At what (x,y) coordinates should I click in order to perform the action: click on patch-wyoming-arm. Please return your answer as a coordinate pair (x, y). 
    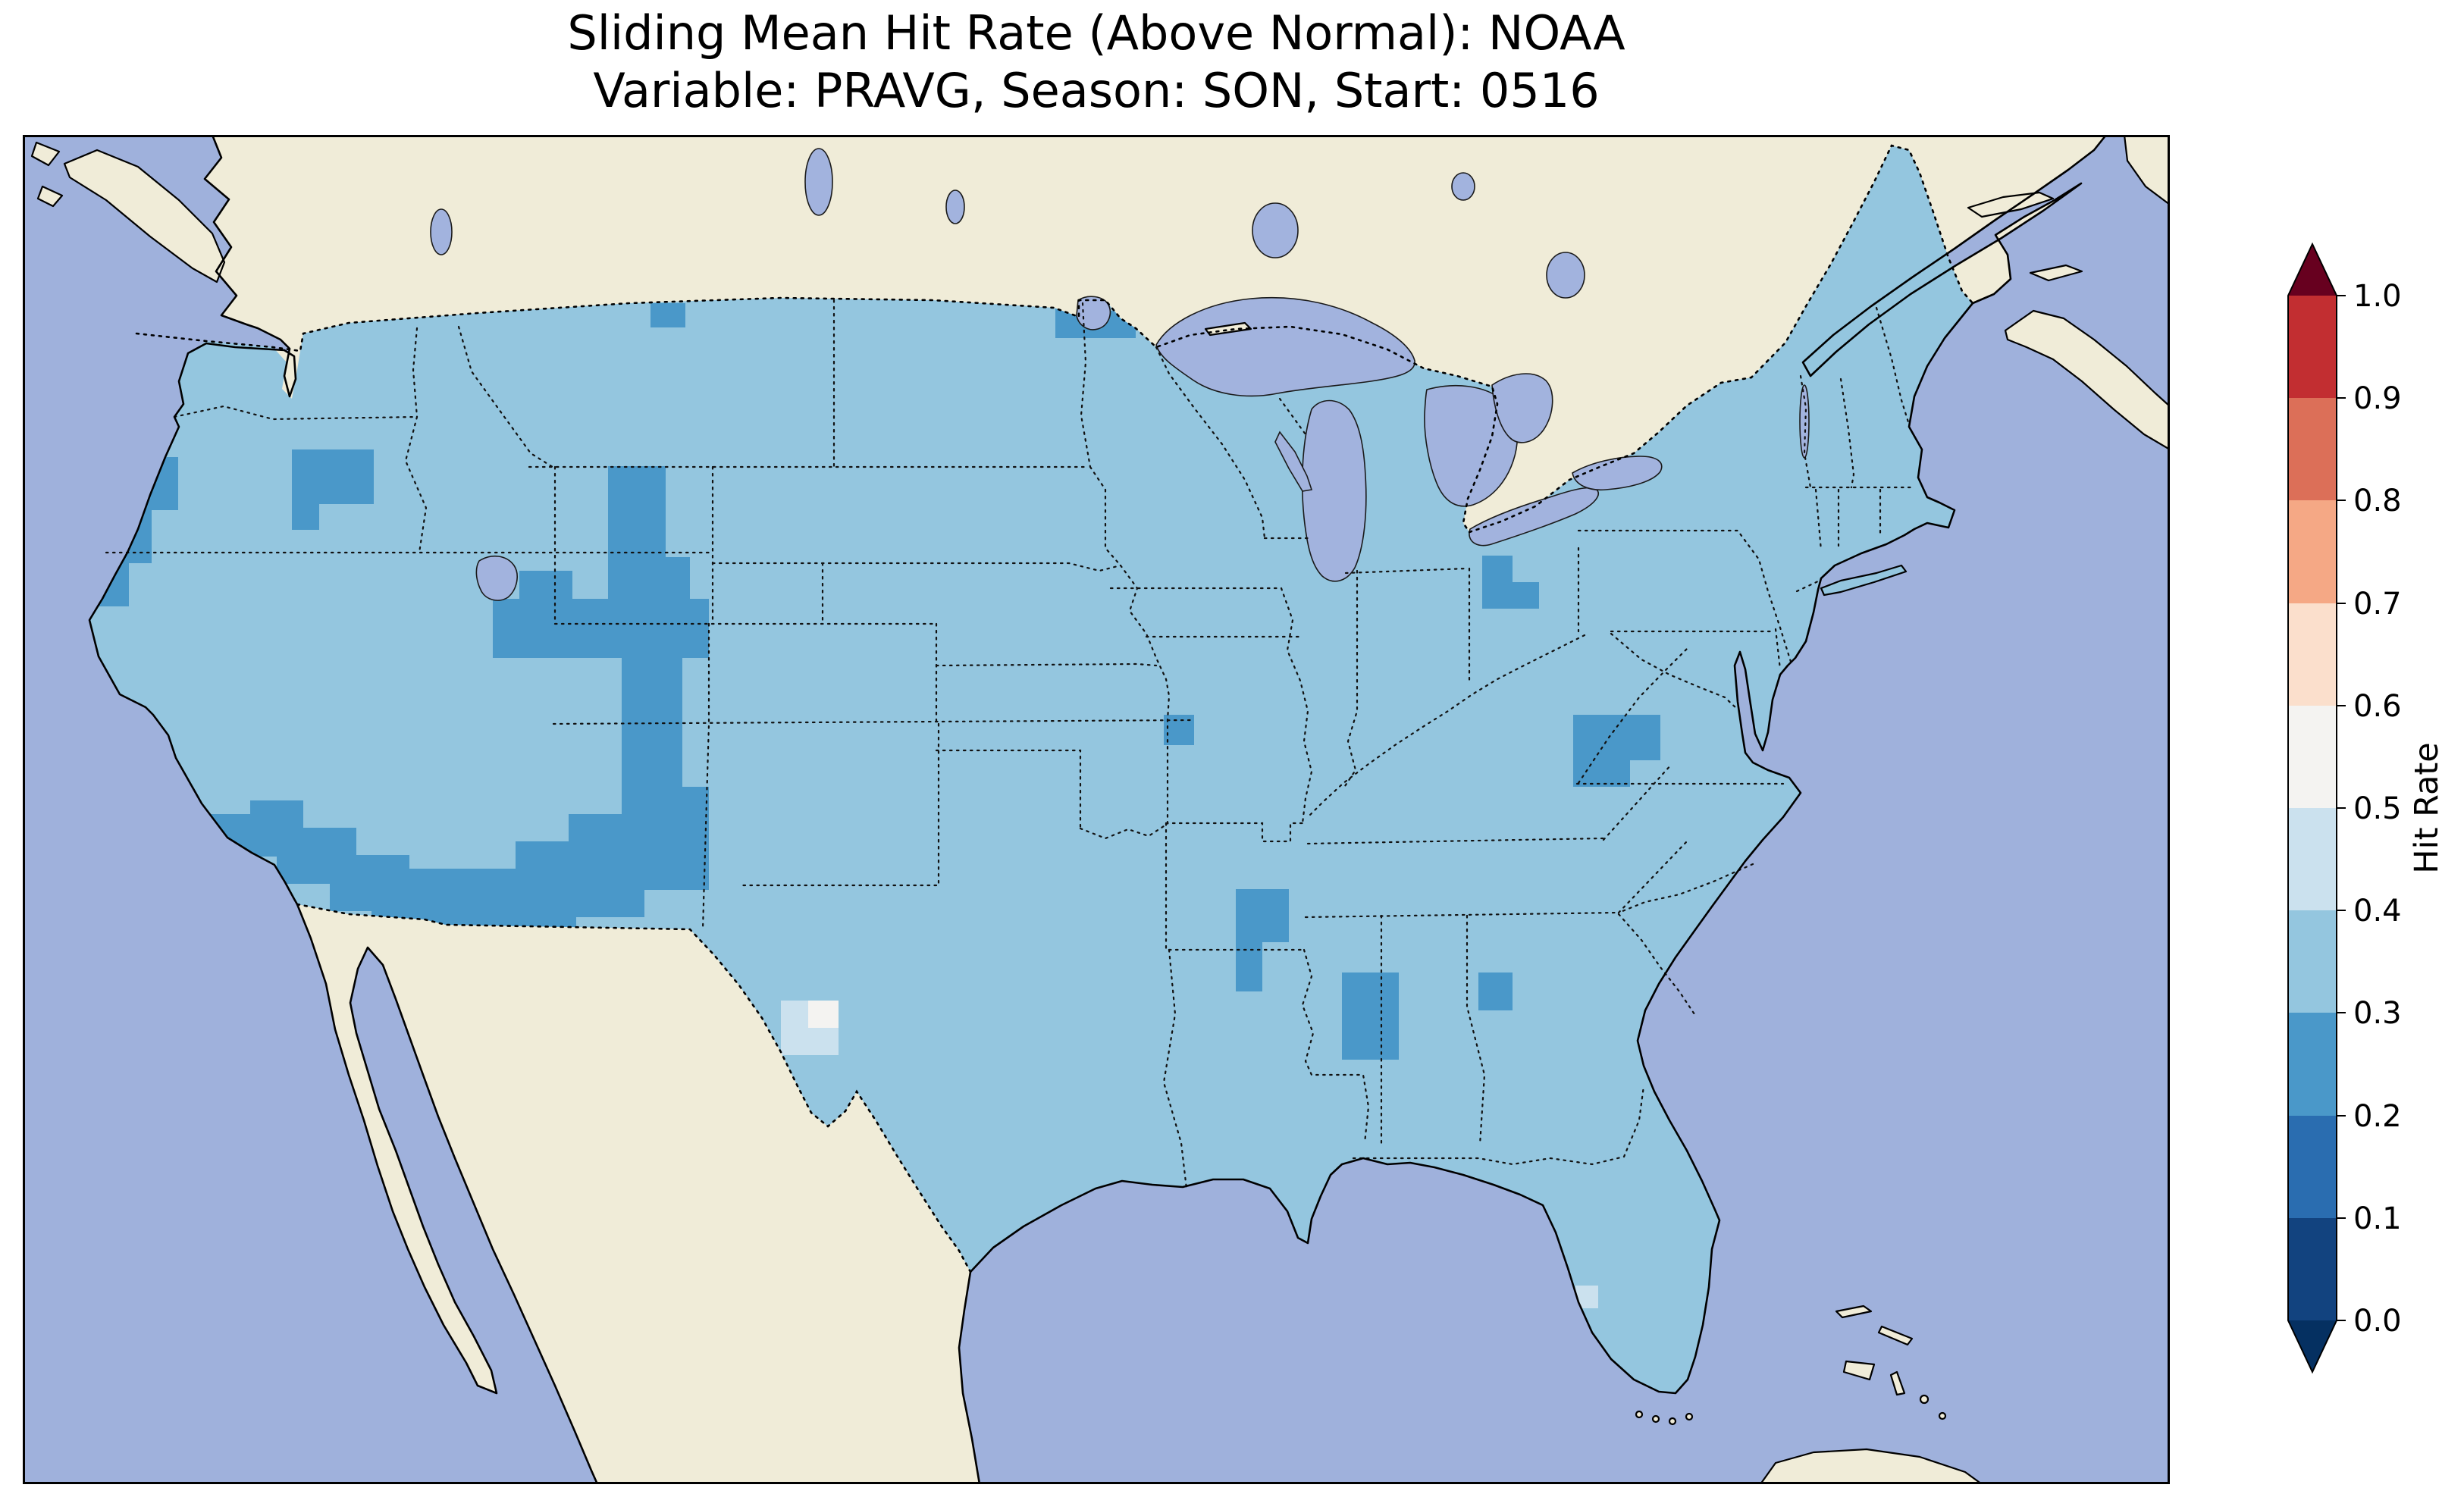
    Looking at the image, I should click on (649, 532).